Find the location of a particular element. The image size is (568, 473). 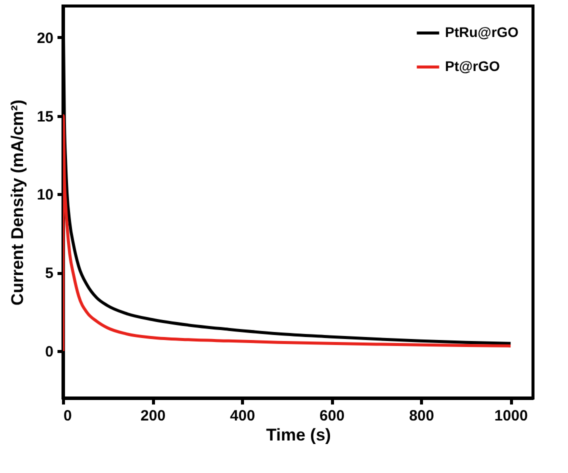

x-tick-label: 600 is located at coordinates (332, 416).